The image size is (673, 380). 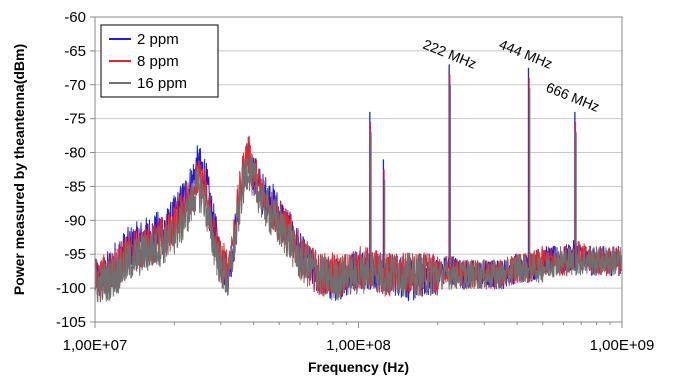 What do you see at coordinates (526, 54) in the screenshot?
I see `peak-annotation: 444 MHz` at bounding box center [526, 54].